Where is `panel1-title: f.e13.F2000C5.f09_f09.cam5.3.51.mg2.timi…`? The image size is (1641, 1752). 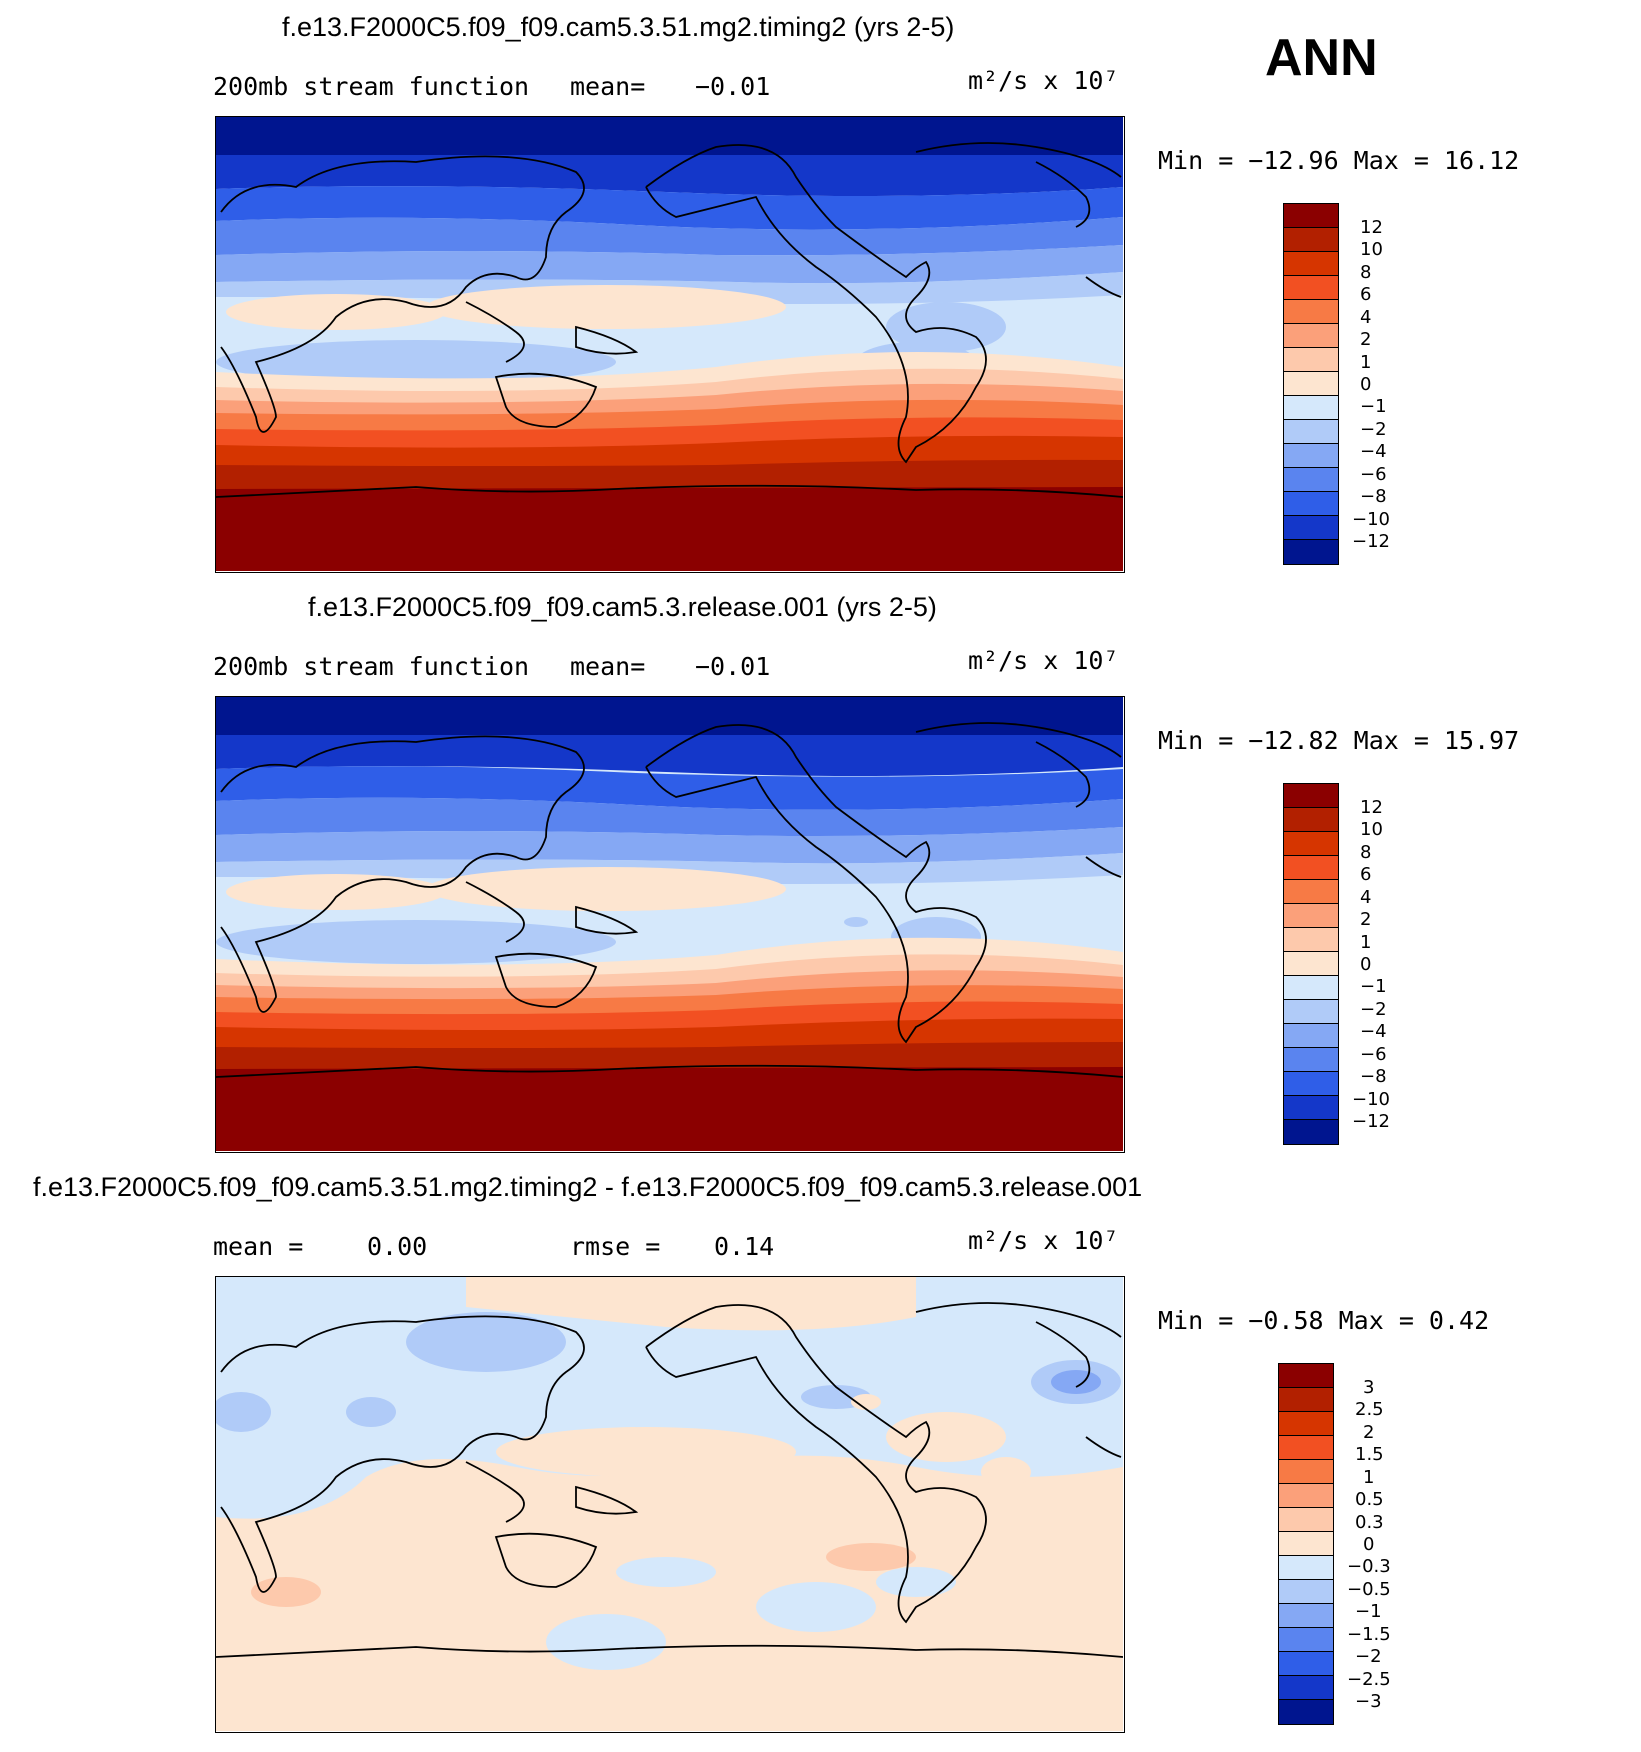 panel1-title: f.e13.F2000C5.f09_f09.cam5.3.51.mg2.timi… is located at coordinates (618, 27).